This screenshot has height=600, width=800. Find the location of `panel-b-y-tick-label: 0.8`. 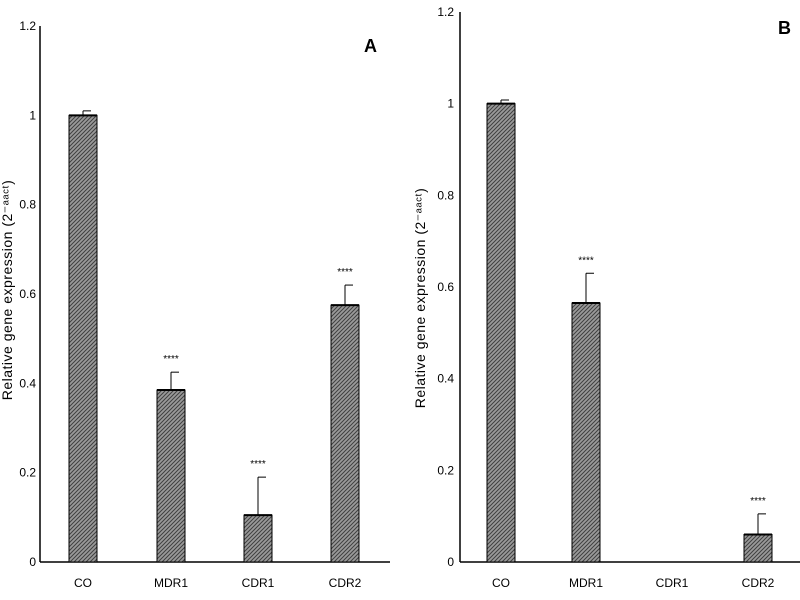

panel-b-y-tick-label: 0.8 is located at coordinates (445, 195).